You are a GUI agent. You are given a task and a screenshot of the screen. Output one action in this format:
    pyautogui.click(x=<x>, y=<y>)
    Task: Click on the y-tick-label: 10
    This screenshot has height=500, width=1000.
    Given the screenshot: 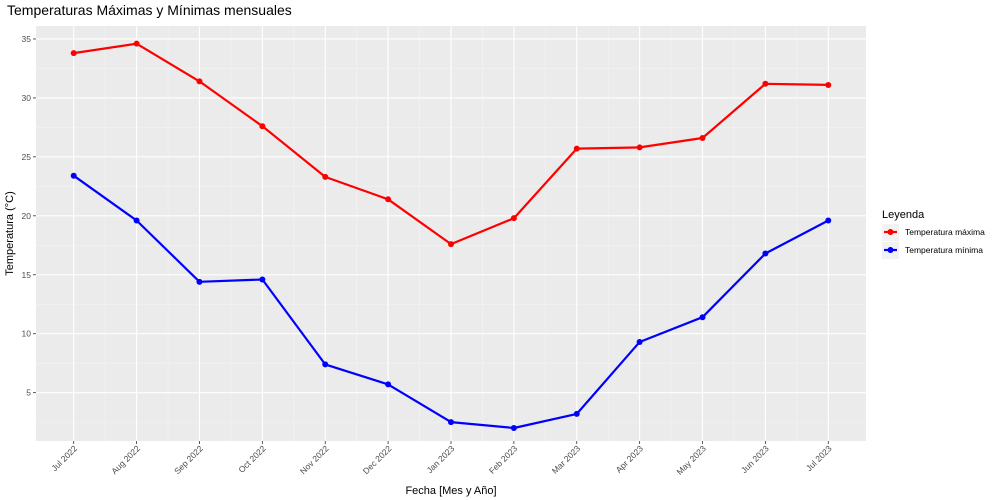 What is the action you would take?
    pyautogui.click(x=27, y=334)
    